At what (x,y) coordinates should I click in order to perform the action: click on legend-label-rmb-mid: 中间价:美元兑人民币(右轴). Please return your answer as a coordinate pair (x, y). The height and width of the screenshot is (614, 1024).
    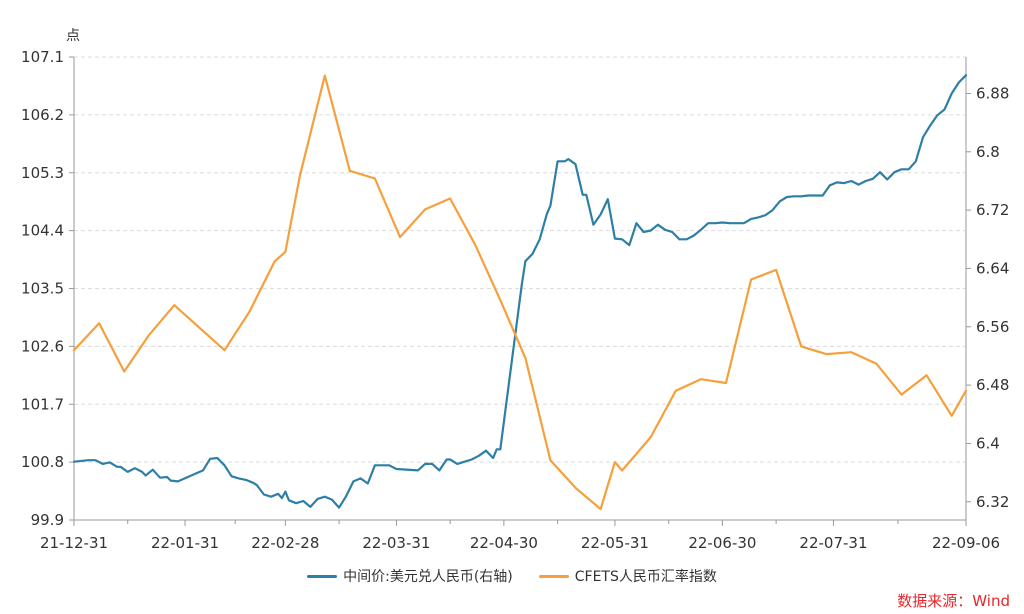
    Looking at the image, I should click on (428, 577).